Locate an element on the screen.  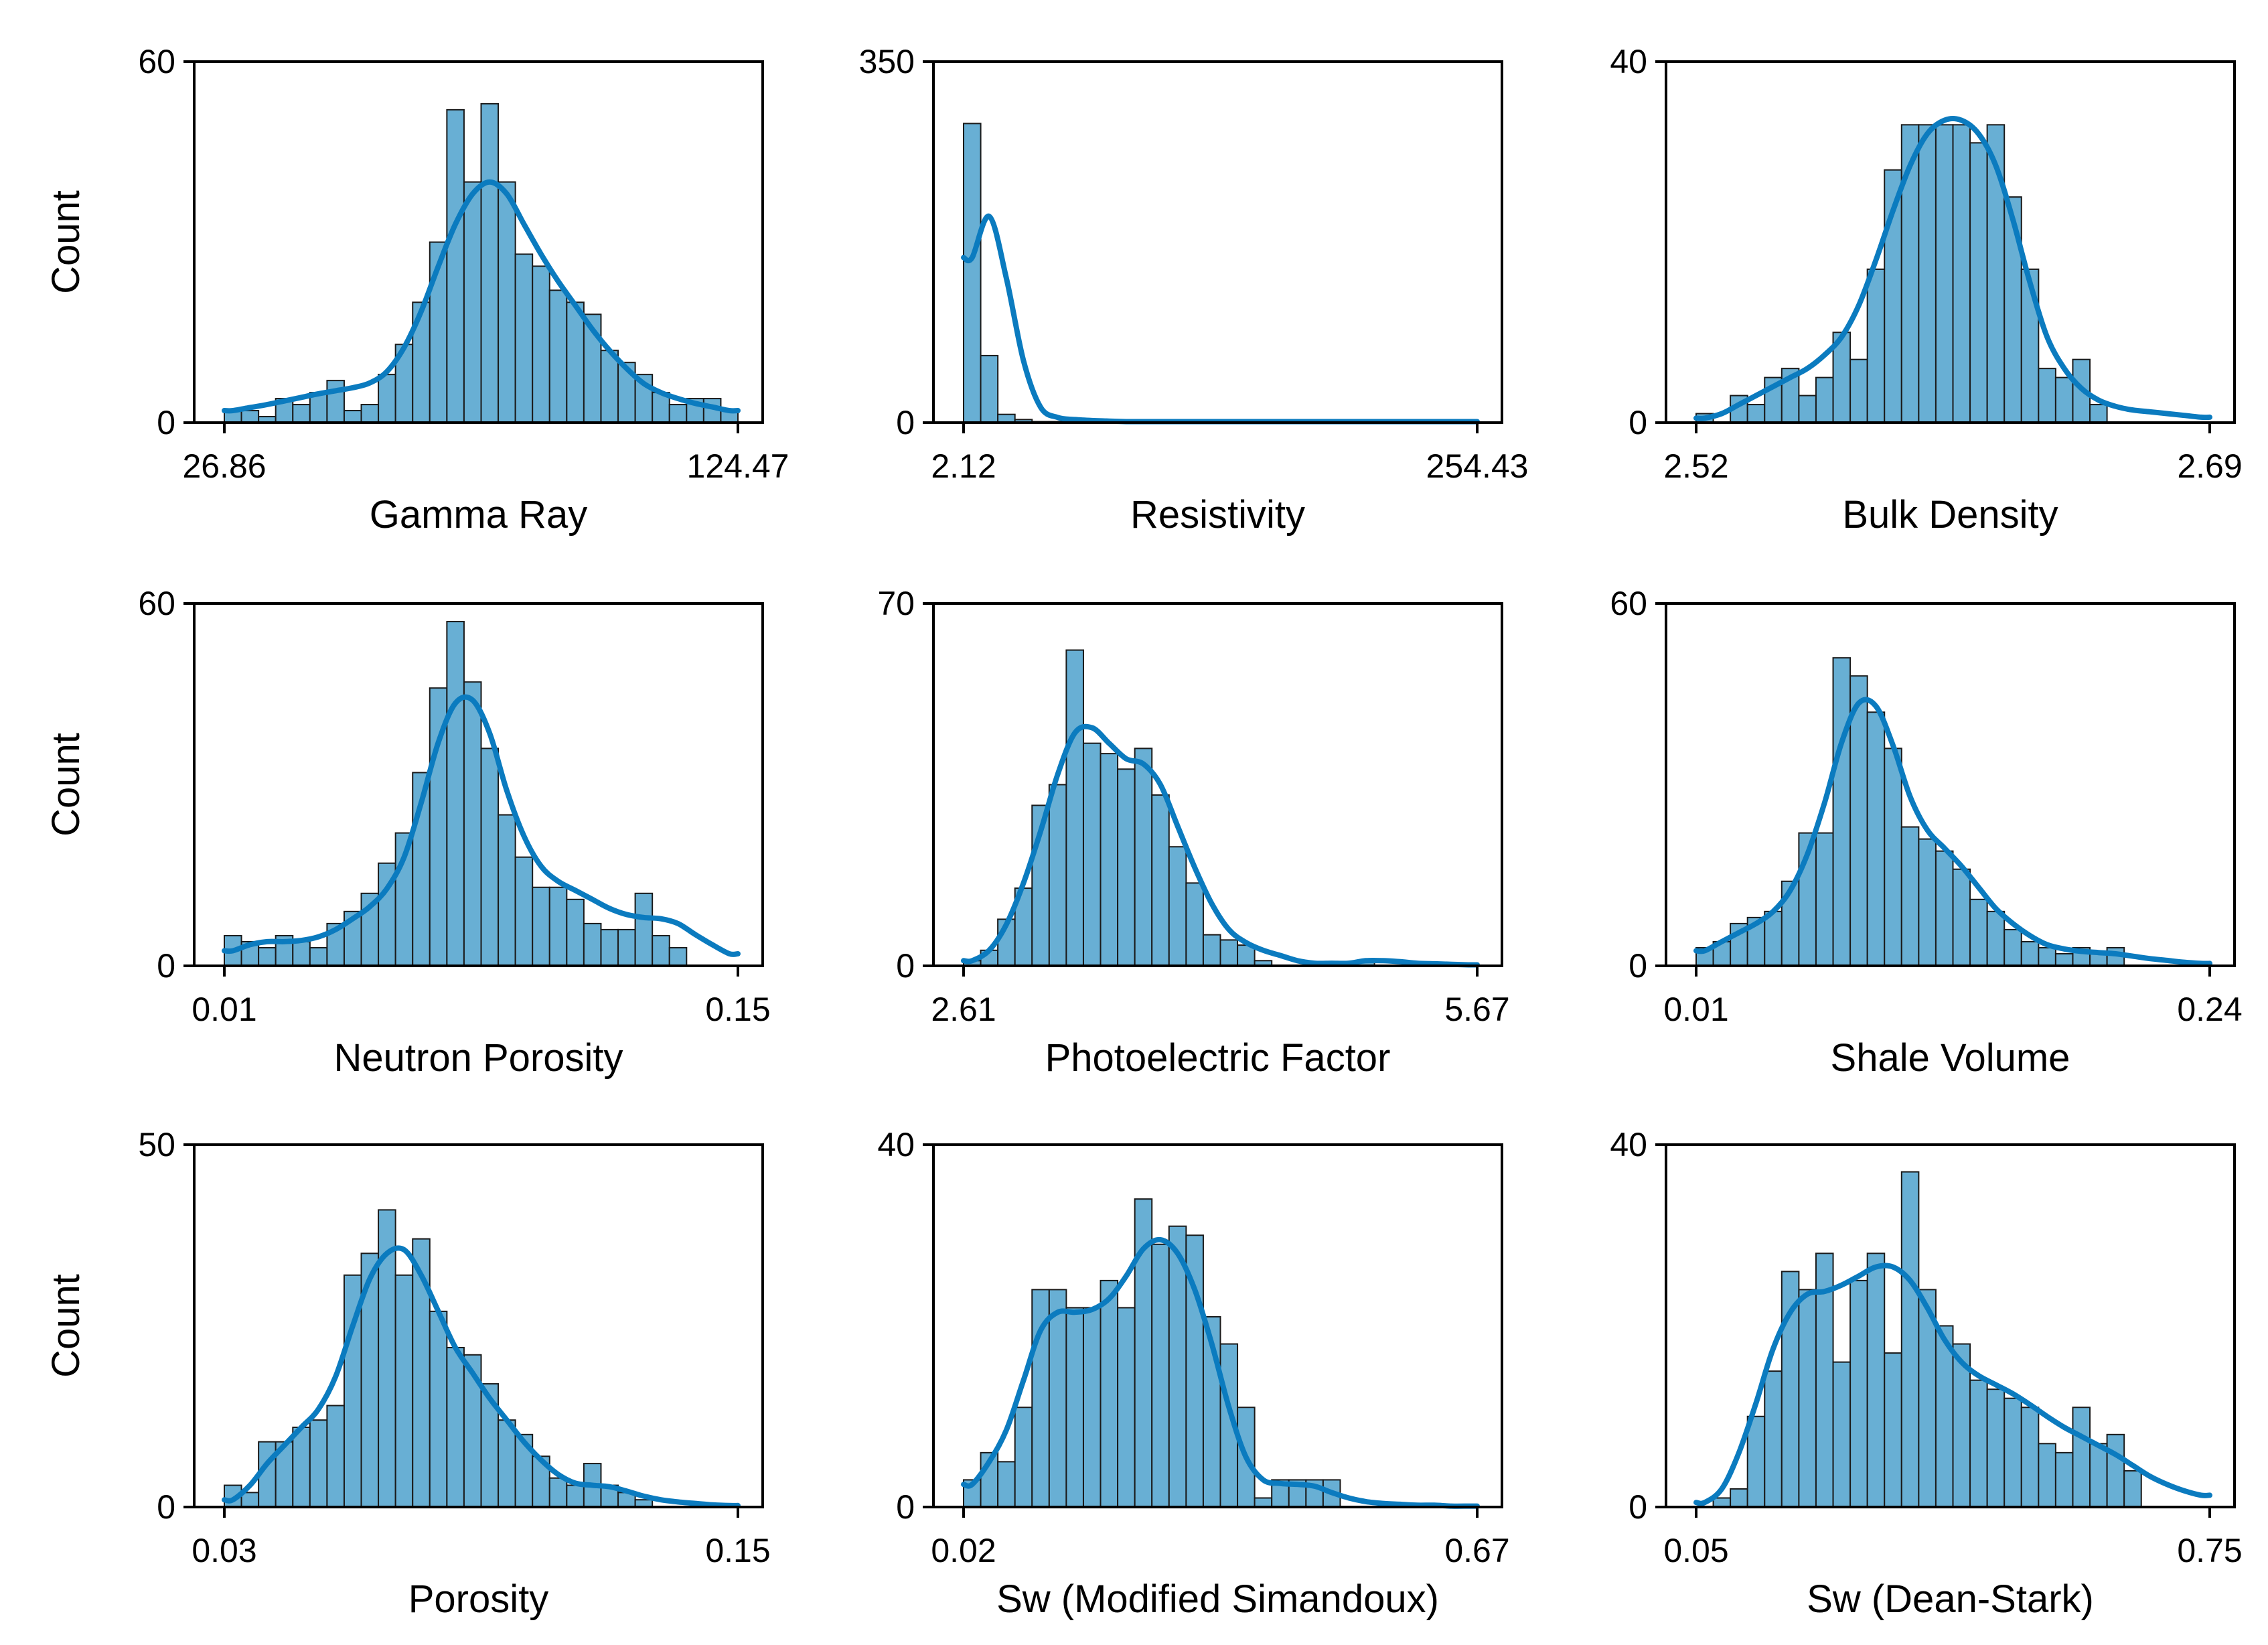
panel-resistivity: 350 0 2.12 254.43 Resistivity is located at coordinates (1194, 290).